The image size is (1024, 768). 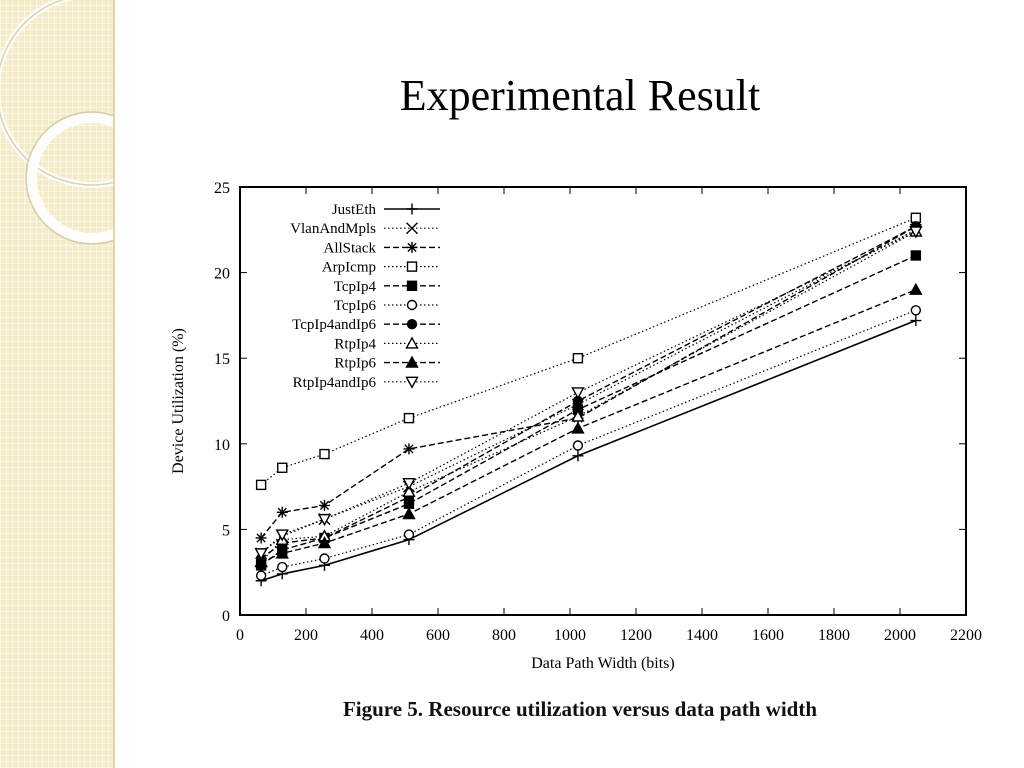 What do you see at coordinates (226, 530) in the screenshot?
I see `y-tick-label: 5` at bounding box center [226, 530].